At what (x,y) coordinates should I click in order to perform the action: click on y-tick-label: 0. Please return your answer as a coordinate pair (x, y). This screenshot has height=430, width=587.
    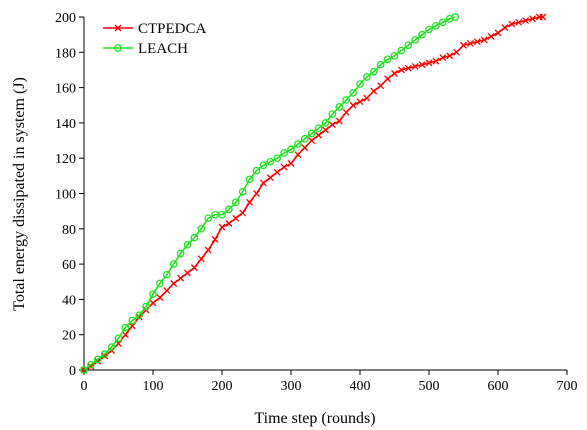
    Looking at the image, I should click on (72, 371).